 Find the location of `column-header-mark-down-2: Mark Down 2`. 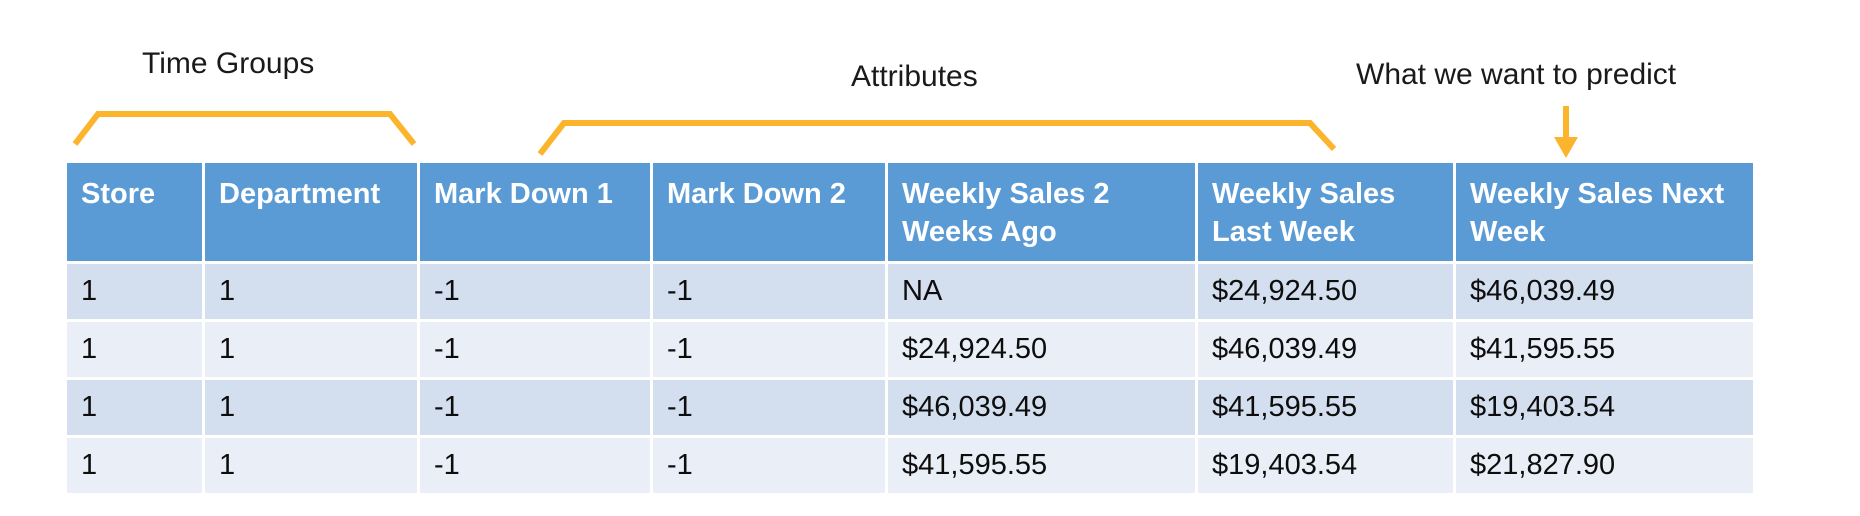

column-header-mark-down-2: Mark Down 2 is located at coordinates (769, 212).